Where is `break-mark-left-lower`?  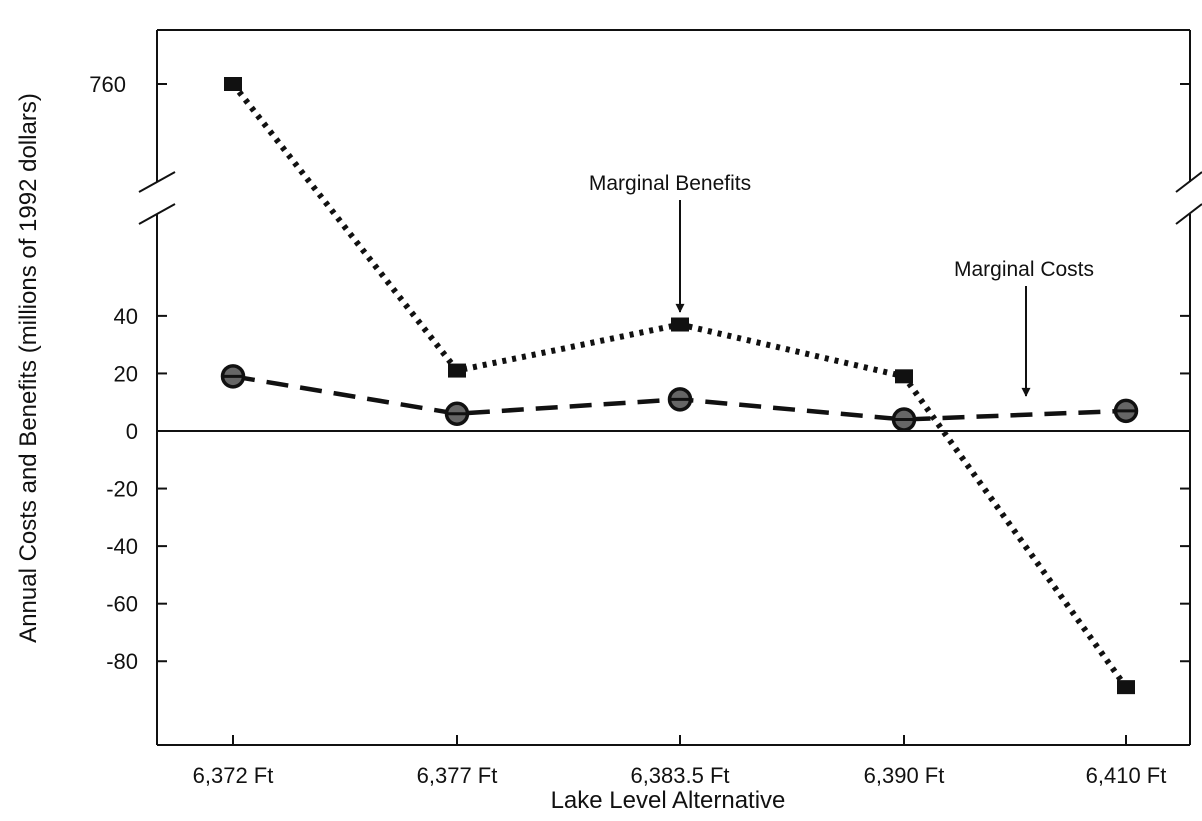 break-mark-left-lower is located at coordinates (157, 214).